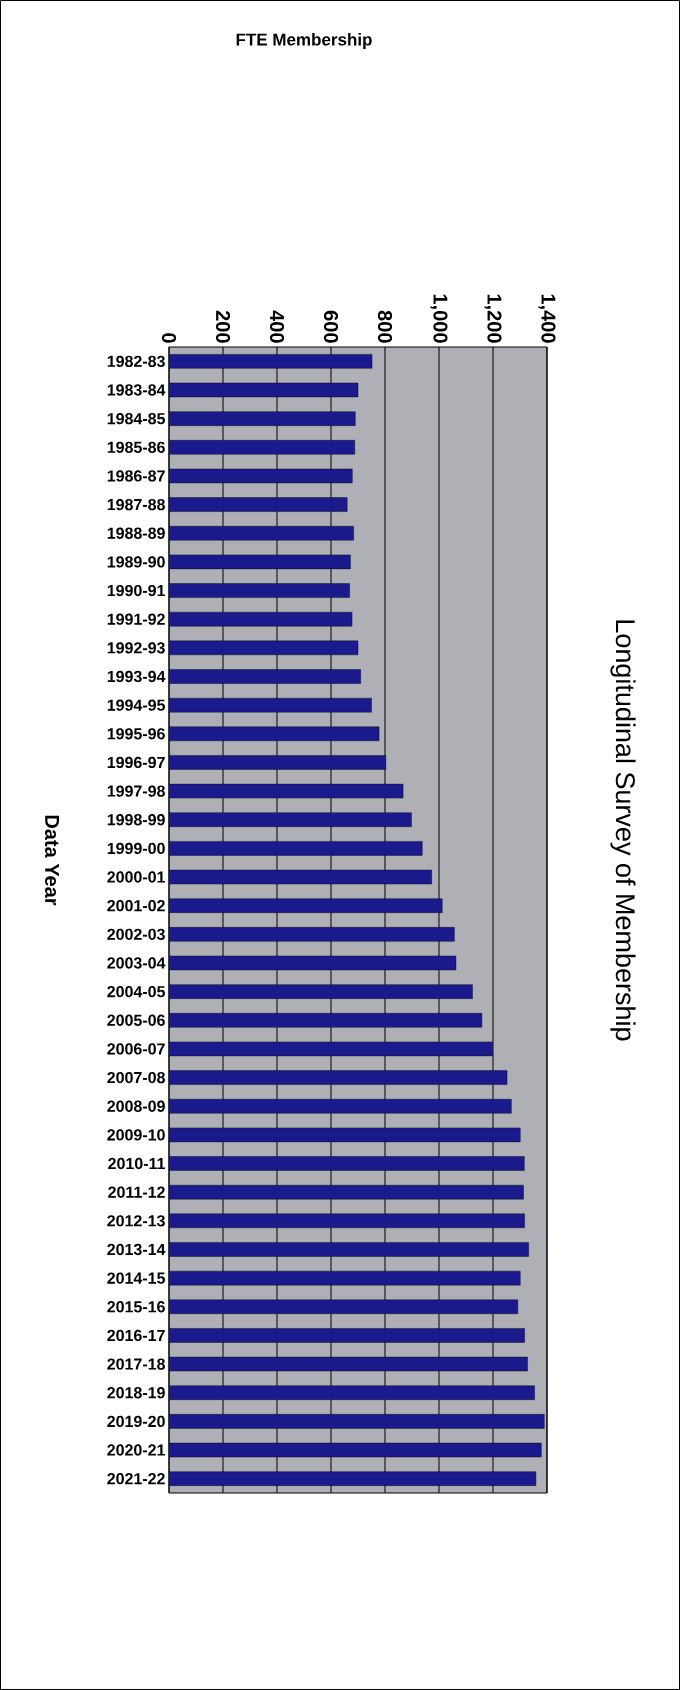 The image size is (680, 1690). Describe the element at coordinates (136, 1393) in the screenshot. I see `y-tick-label: 2018-19` at that location.